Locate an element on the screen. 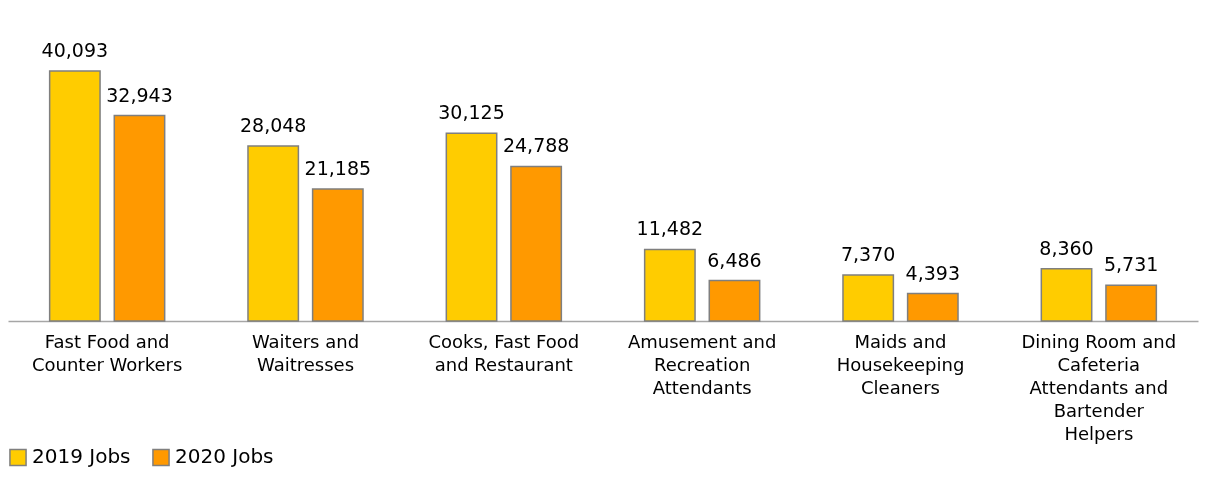 The image size is (1217, 493). x-tick-label: Amusement and Recreation Attendants is located at coordinates (702, 364).